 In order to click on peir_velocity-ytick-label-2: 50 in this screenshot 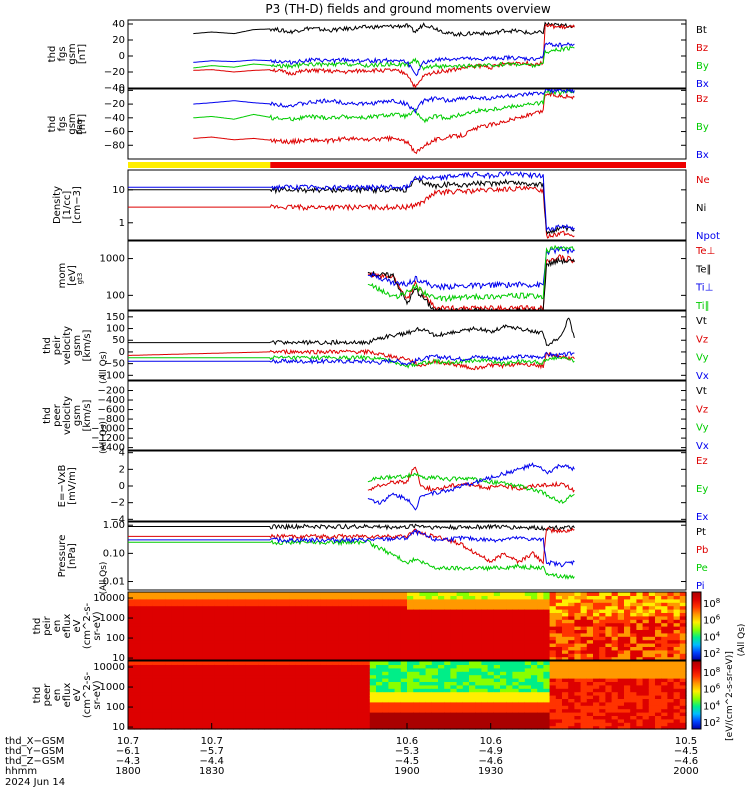, I will do `click(118, 340)`.